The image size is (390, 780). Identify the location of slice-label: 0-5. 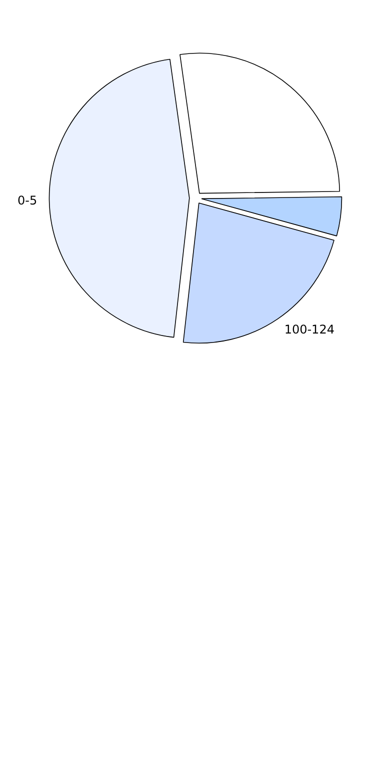
(27, 201).